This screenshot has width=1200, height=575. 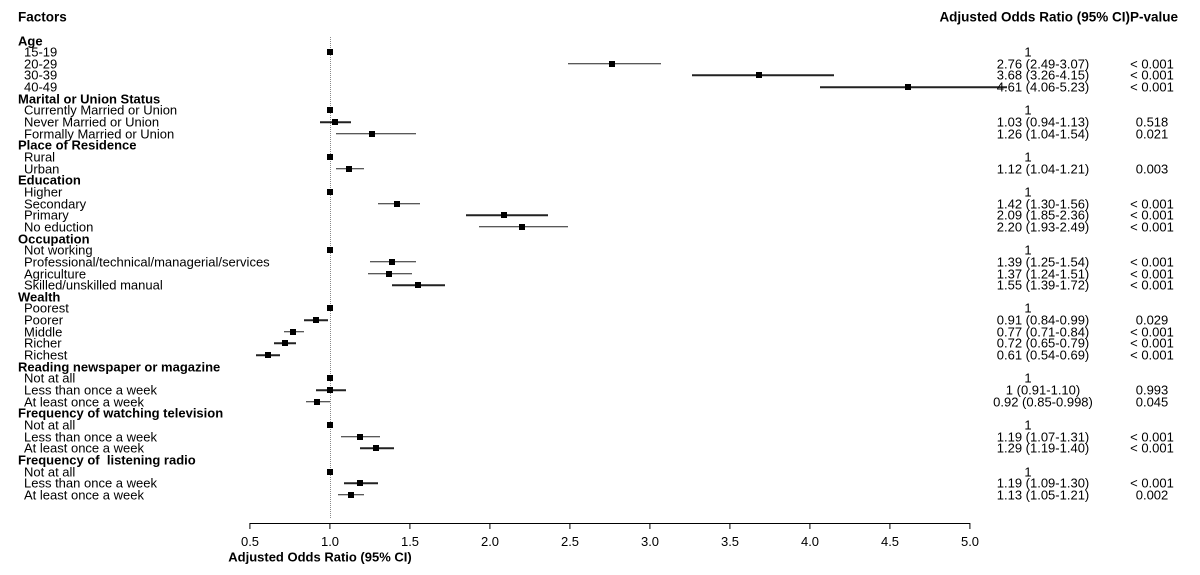 What do you see at coordinates (55, 273) in the screenshot?
I see `row-item-label: Agriculture` at bounding box center [55, 273].